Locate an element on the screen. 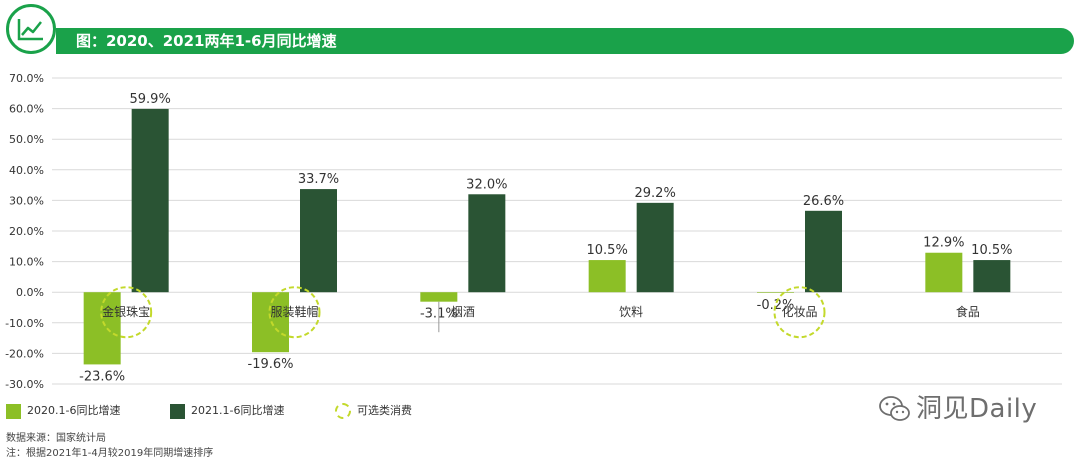  category-label: 服装鞋帽 is located at coordinates (294, 311).